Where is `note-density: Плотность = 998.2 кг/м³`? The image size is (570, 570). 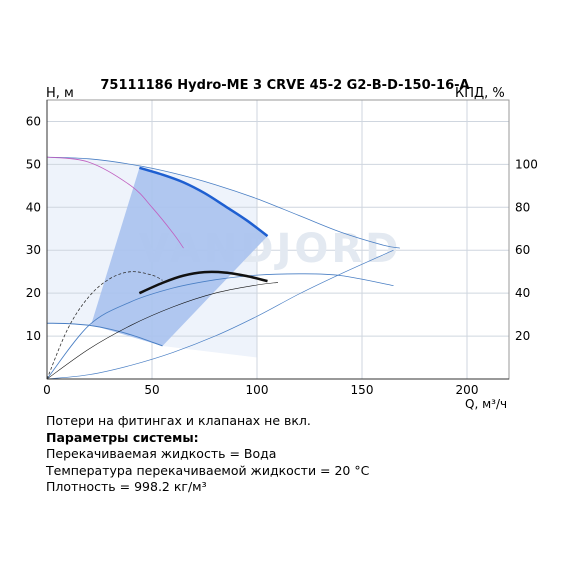 note-density: Плотность = 998.2 кг/м³ is located at coordinates (126, 486).